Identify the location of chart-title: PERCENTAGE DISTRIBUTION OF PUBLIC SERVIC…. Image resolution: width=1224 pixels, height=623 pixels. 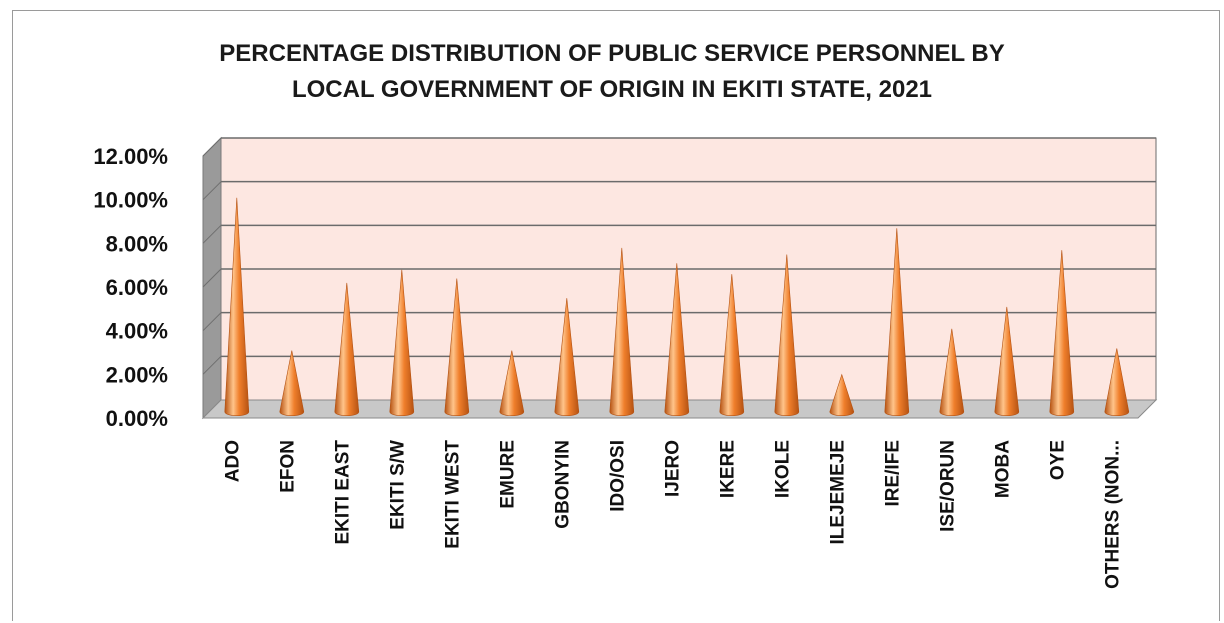
(612, 71).